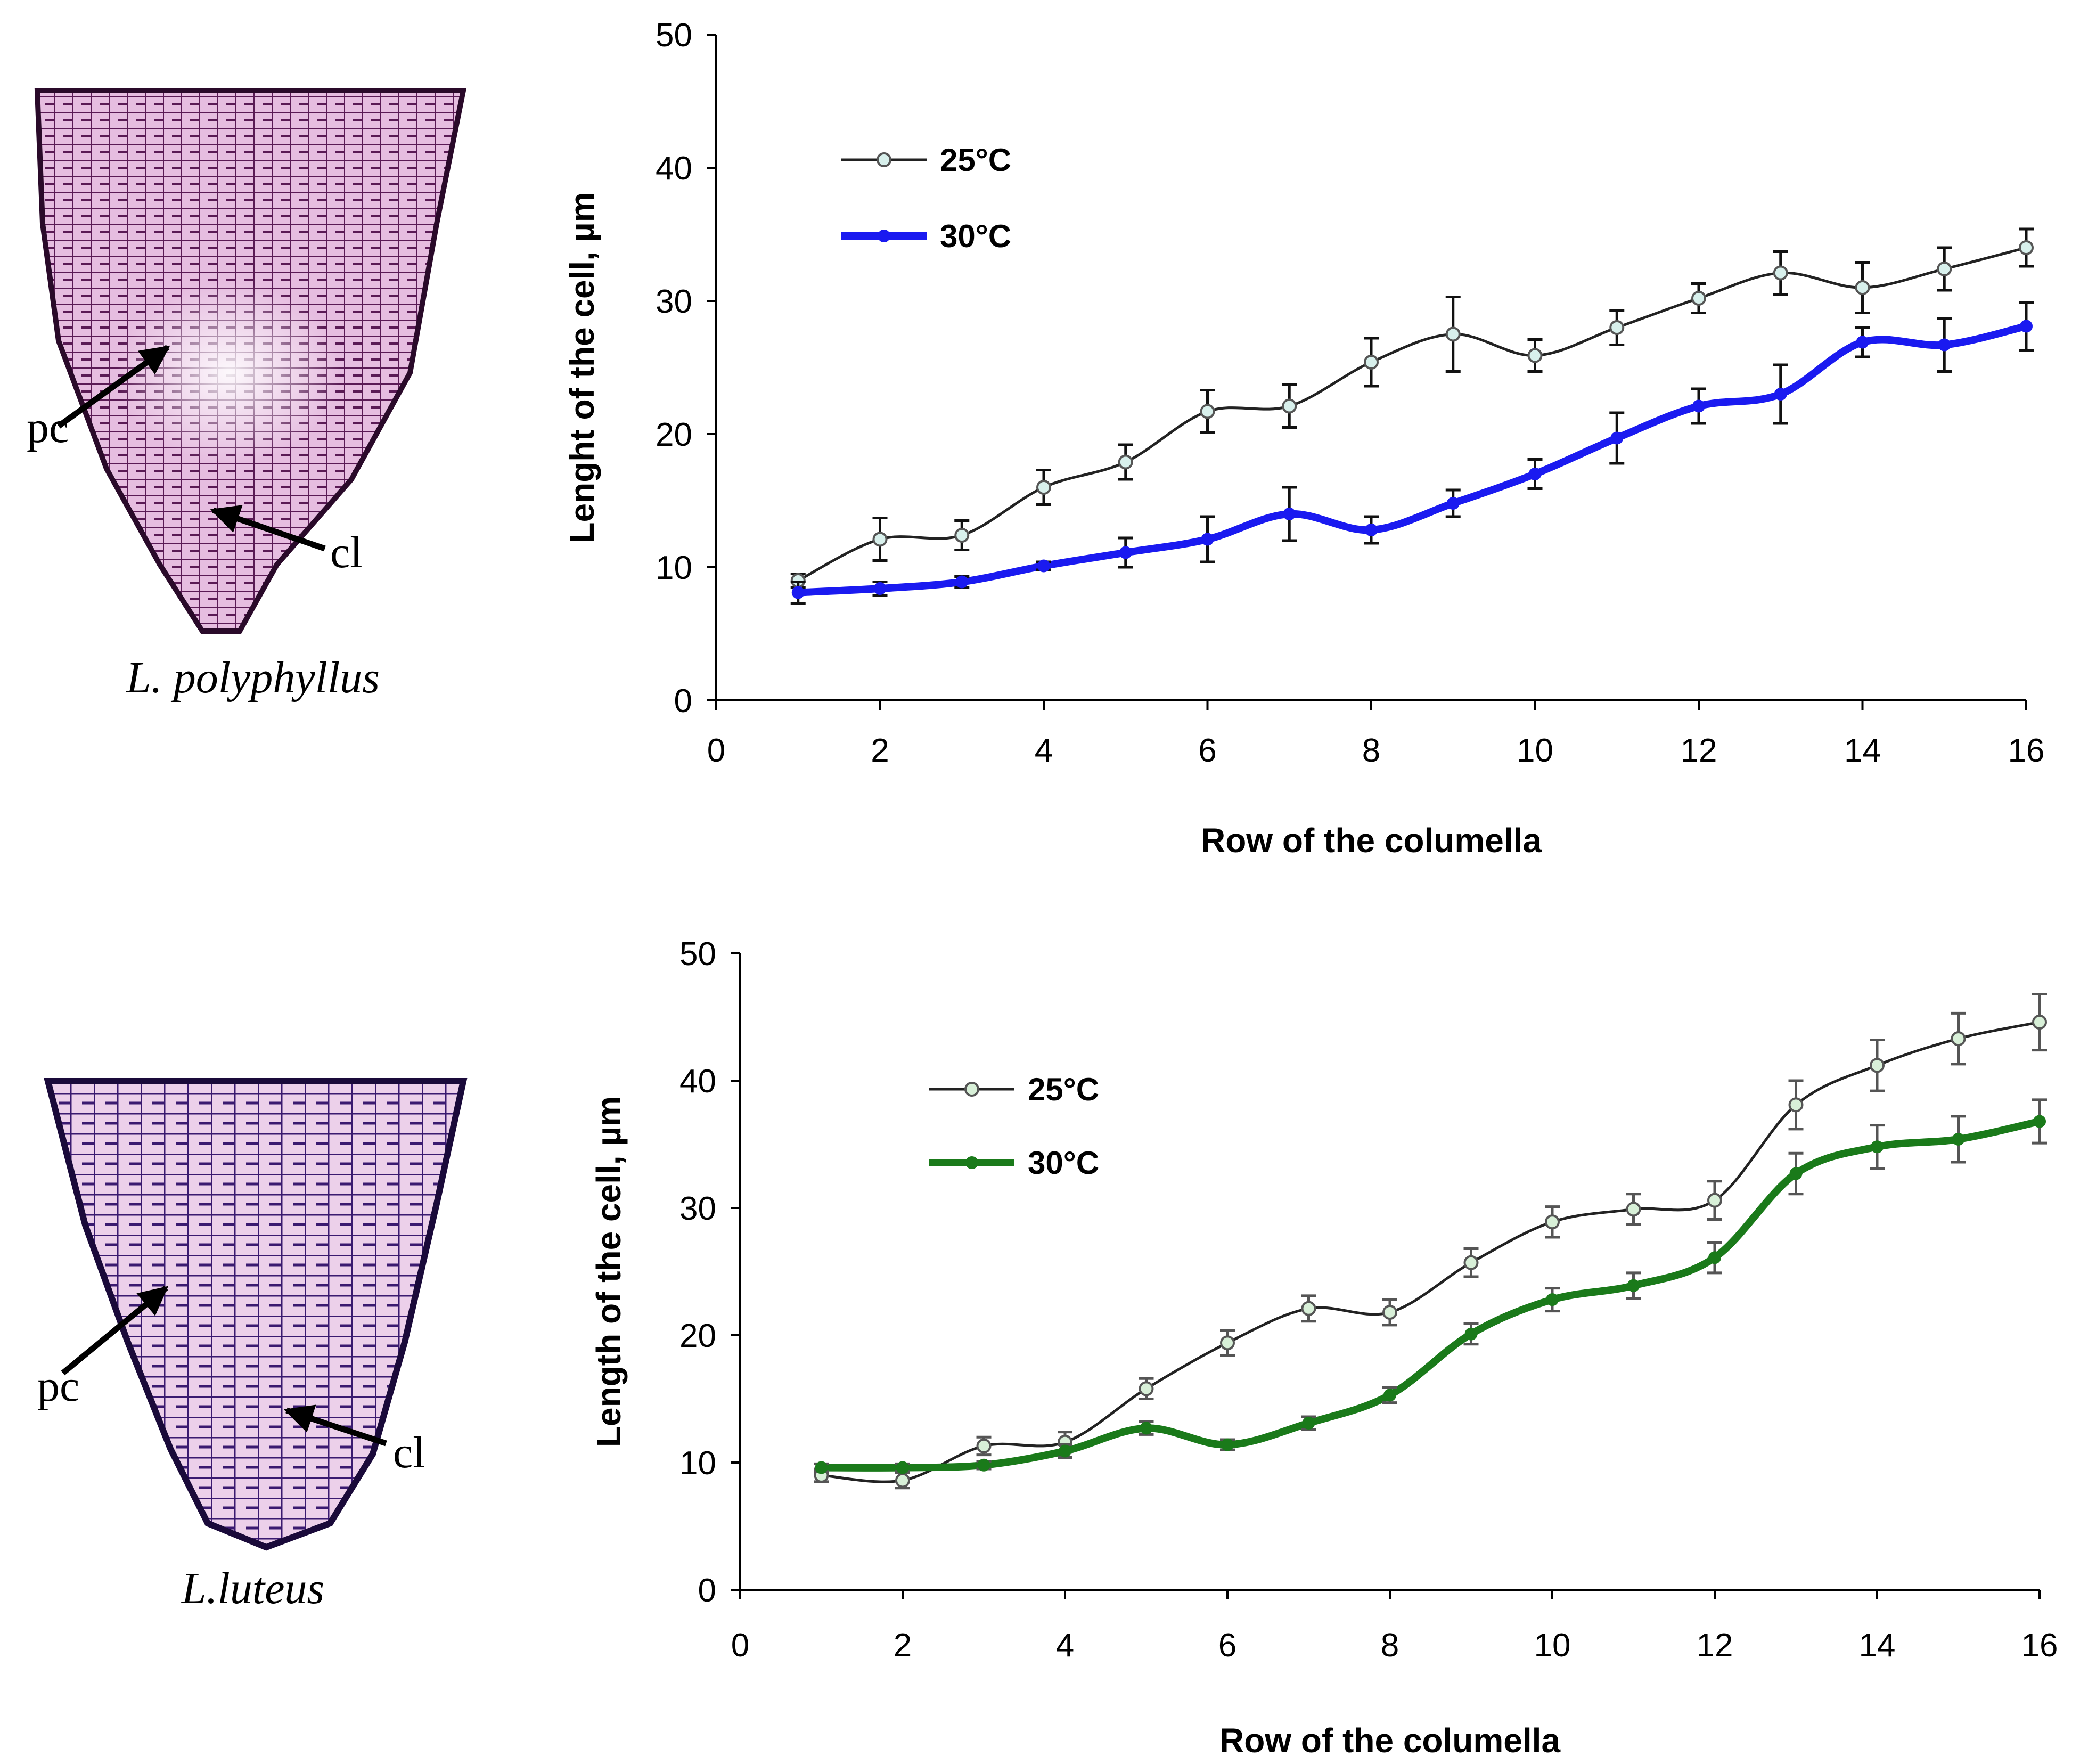 Image resolution: width=2080 pixels, height=1764 pixels. Describe the element at coordinates (58, 1386) in the screenshot. I see `pc-label-b: pc` at that location.